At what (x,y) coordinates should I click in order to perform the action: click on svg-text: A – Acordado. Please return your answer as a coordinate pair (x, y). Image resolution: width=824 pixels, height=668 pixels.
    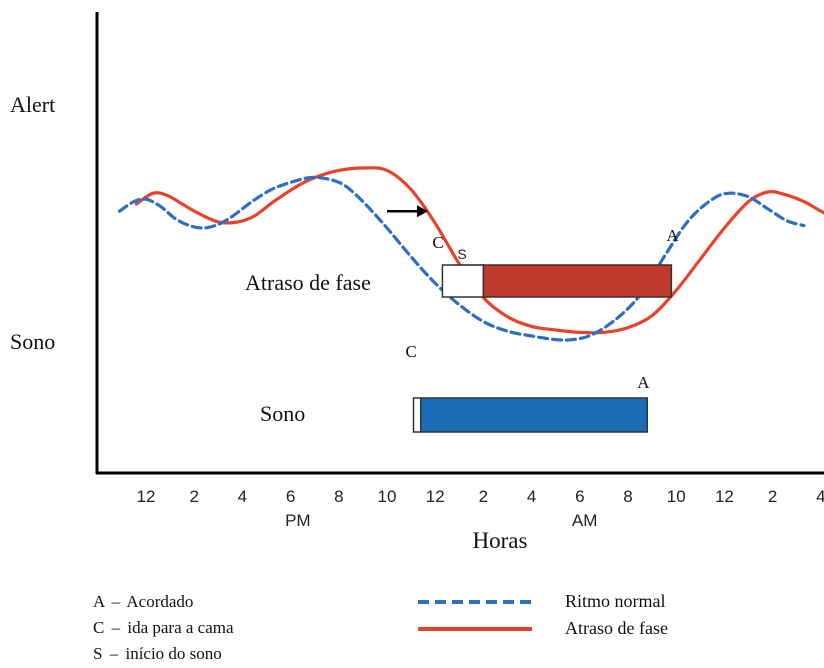
    Looking at the image, I should click on (143, 601).